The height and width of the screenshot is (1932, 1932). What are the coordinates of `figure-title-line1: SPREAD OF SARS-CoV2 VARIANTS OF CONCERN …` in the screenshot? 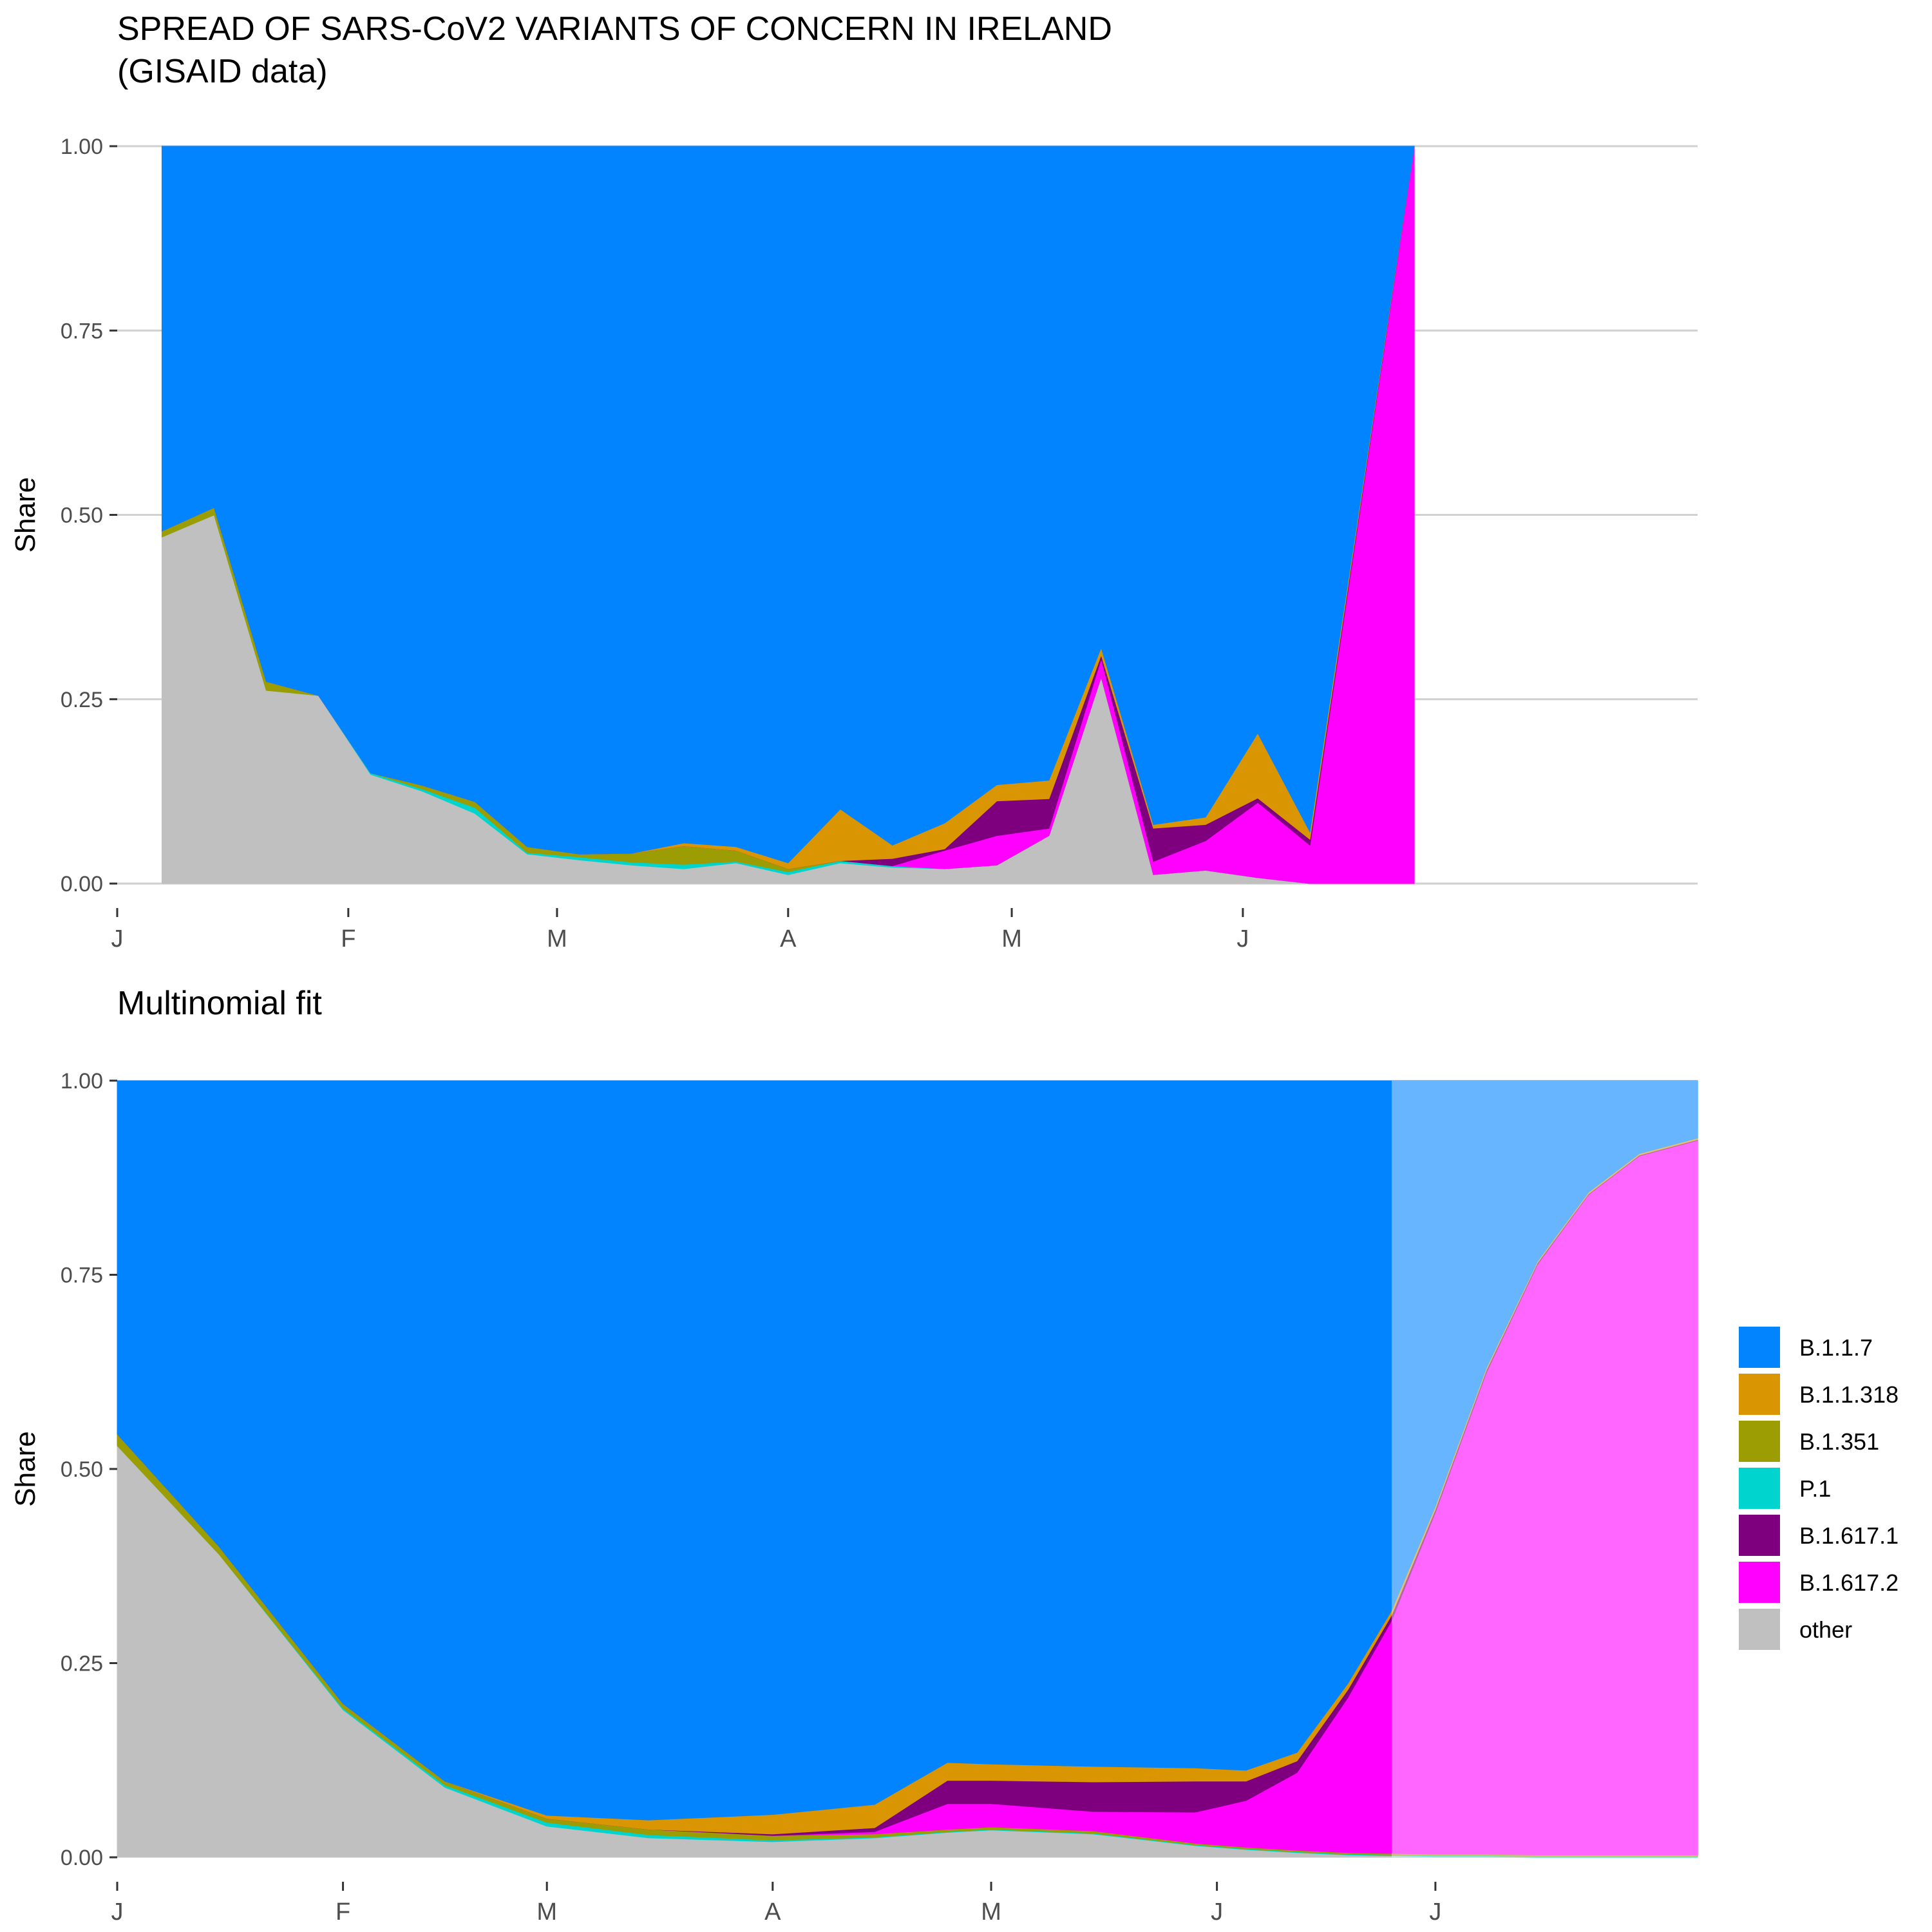 It's located at (614, 29).